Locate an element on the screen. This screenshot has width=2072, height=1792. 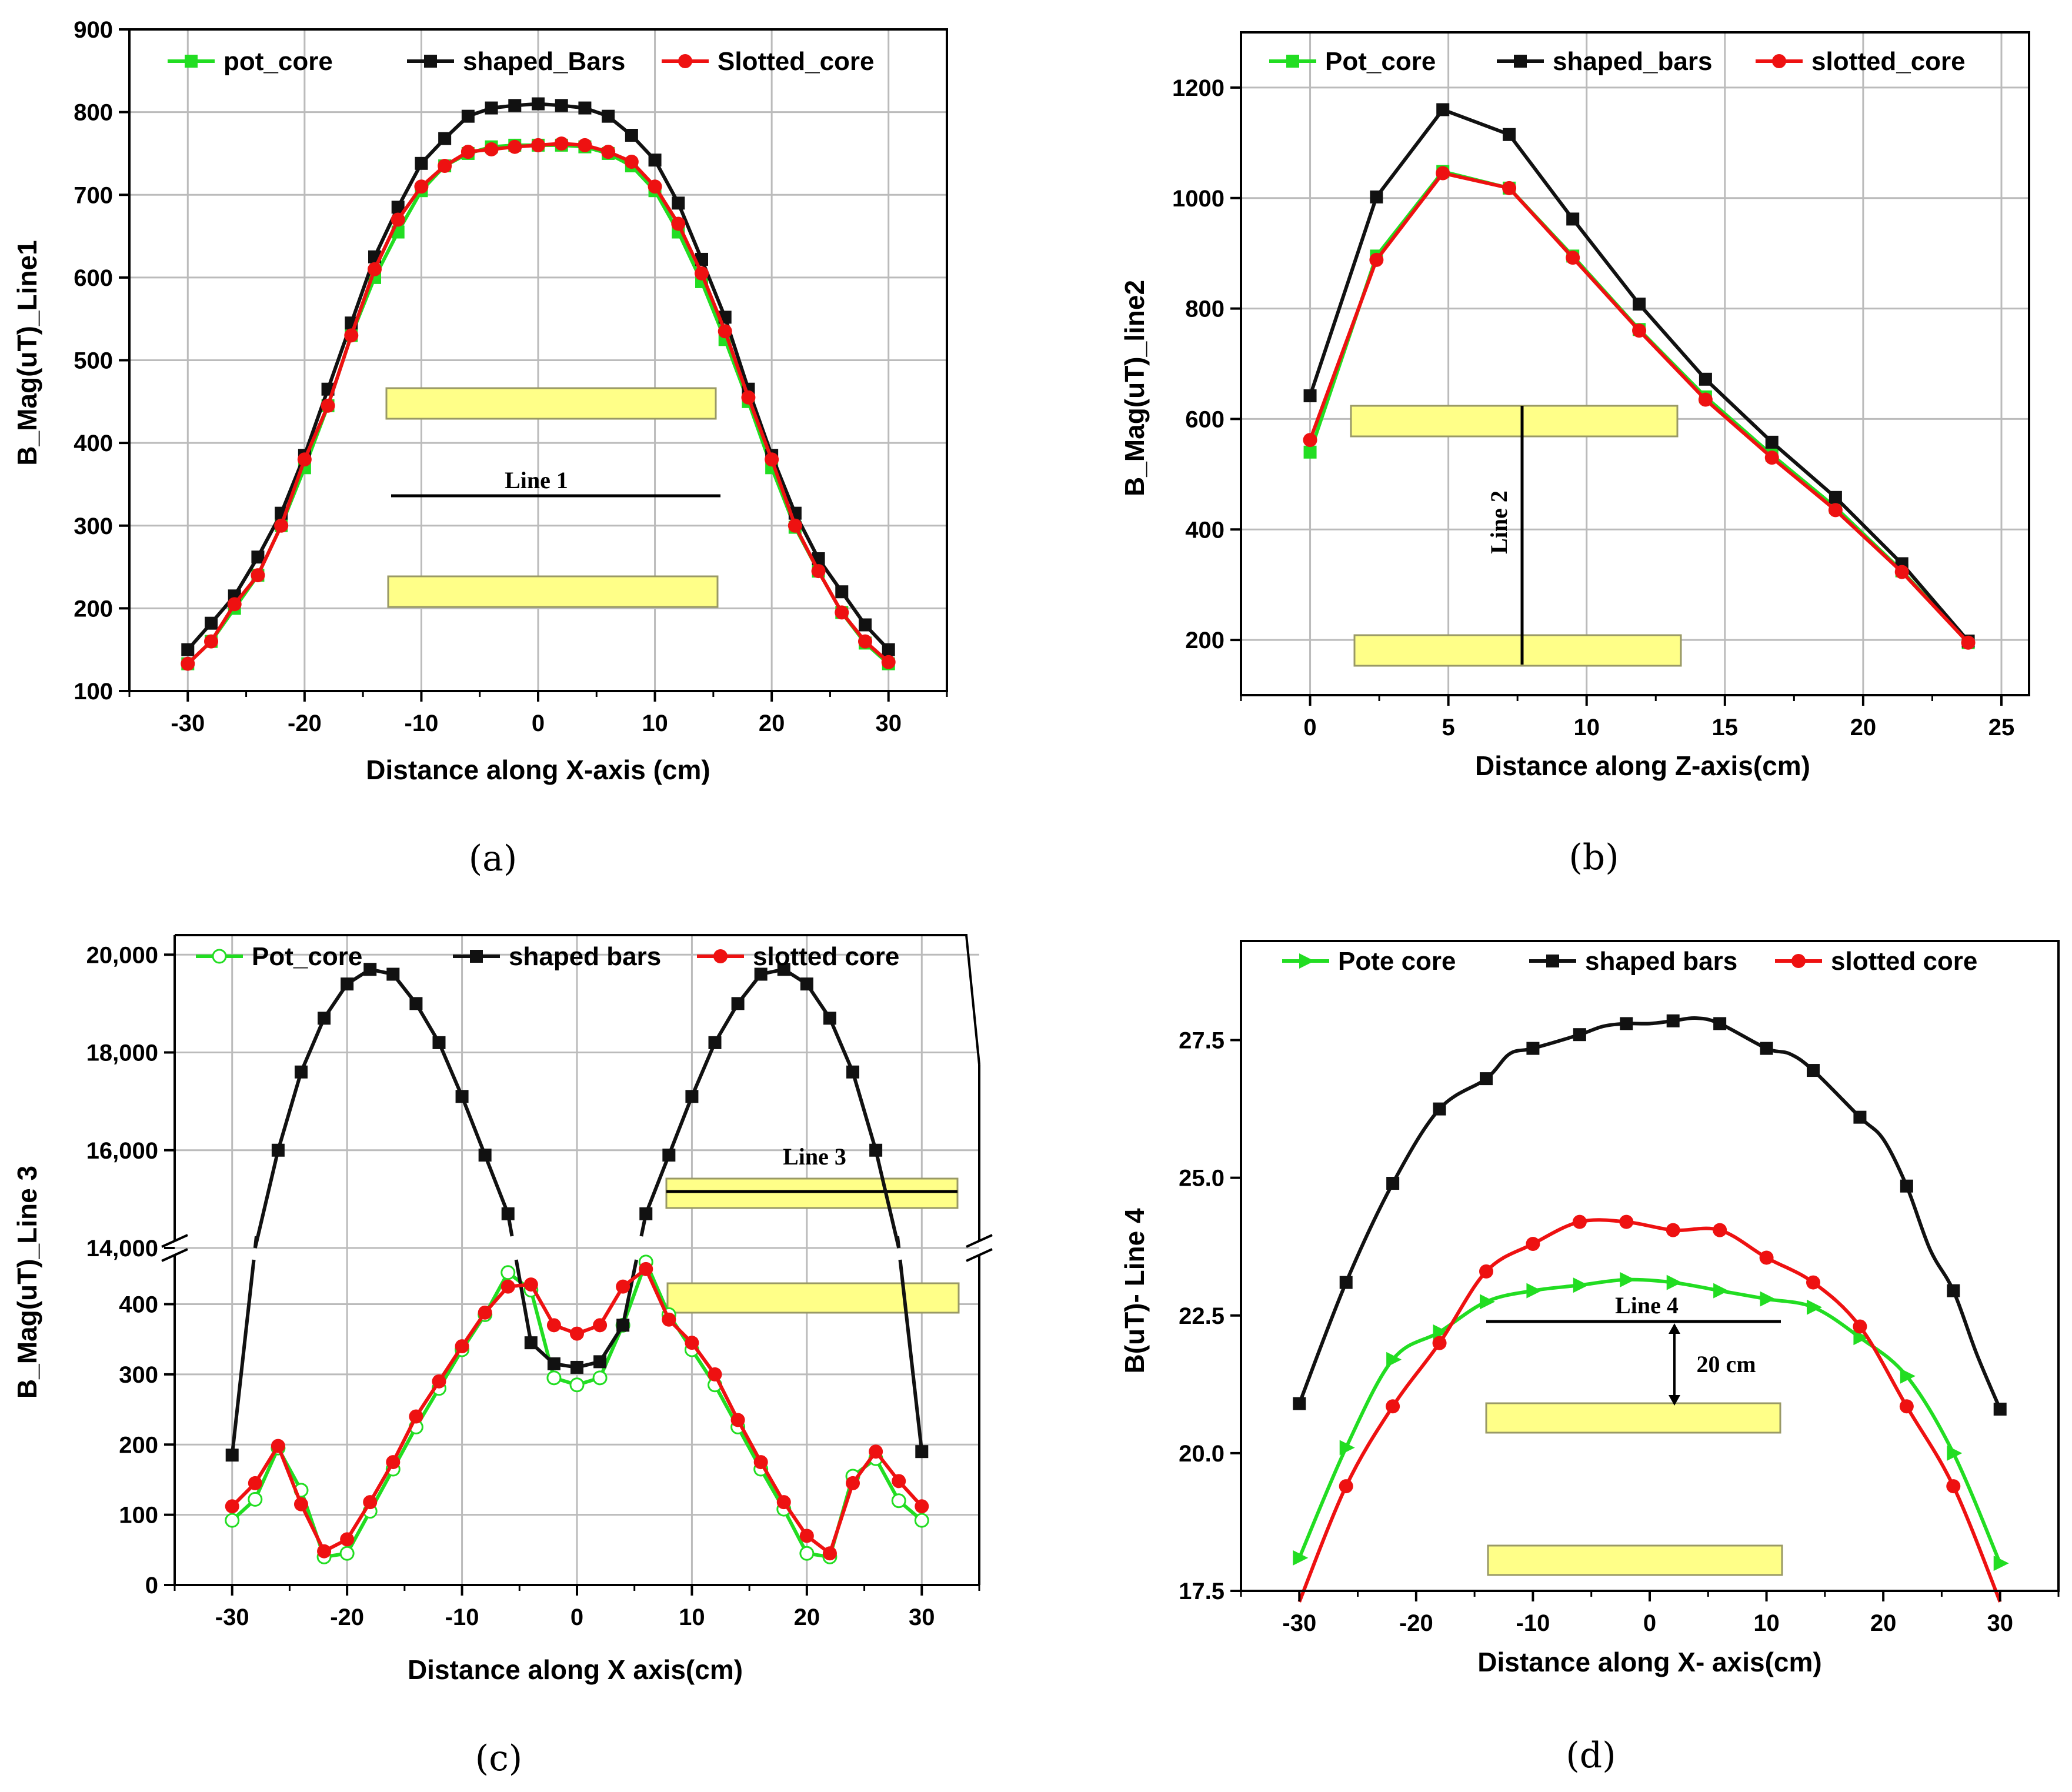
panel-c-legend-label-1: shaped bars is located at coordinates (585, 956).